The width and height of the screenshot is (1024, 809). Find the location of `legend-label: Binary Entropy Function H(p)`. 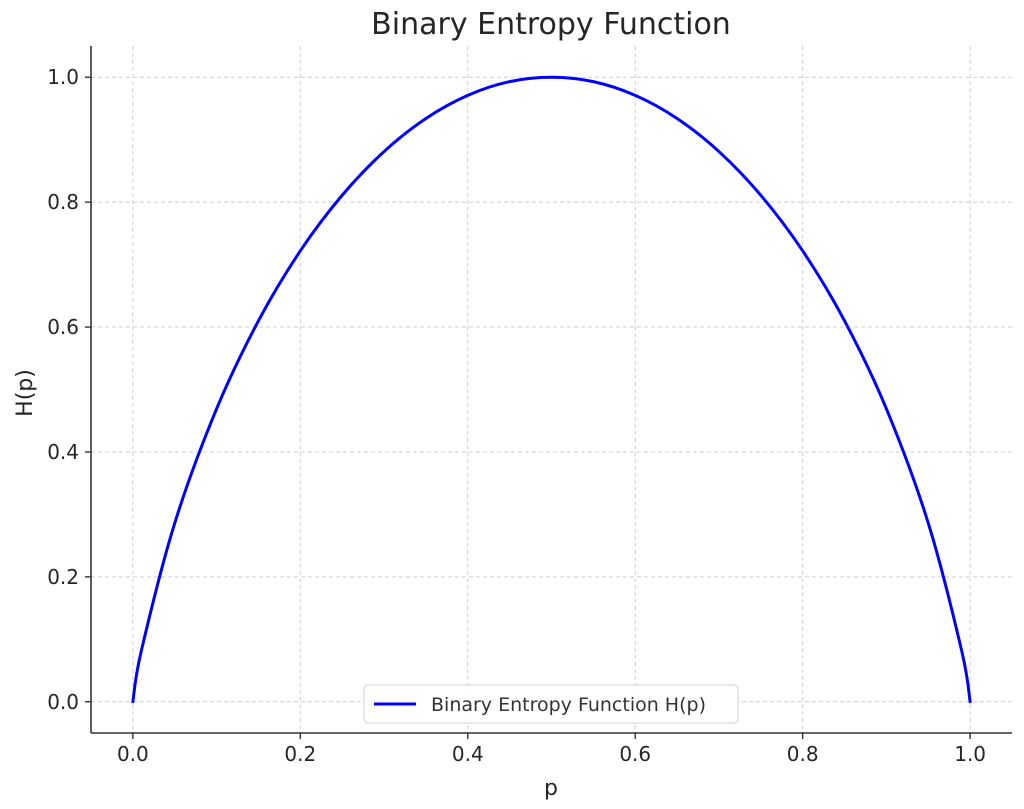

legend-label: Binary Entropy Function H(p) is located at coordinates (568, 705).